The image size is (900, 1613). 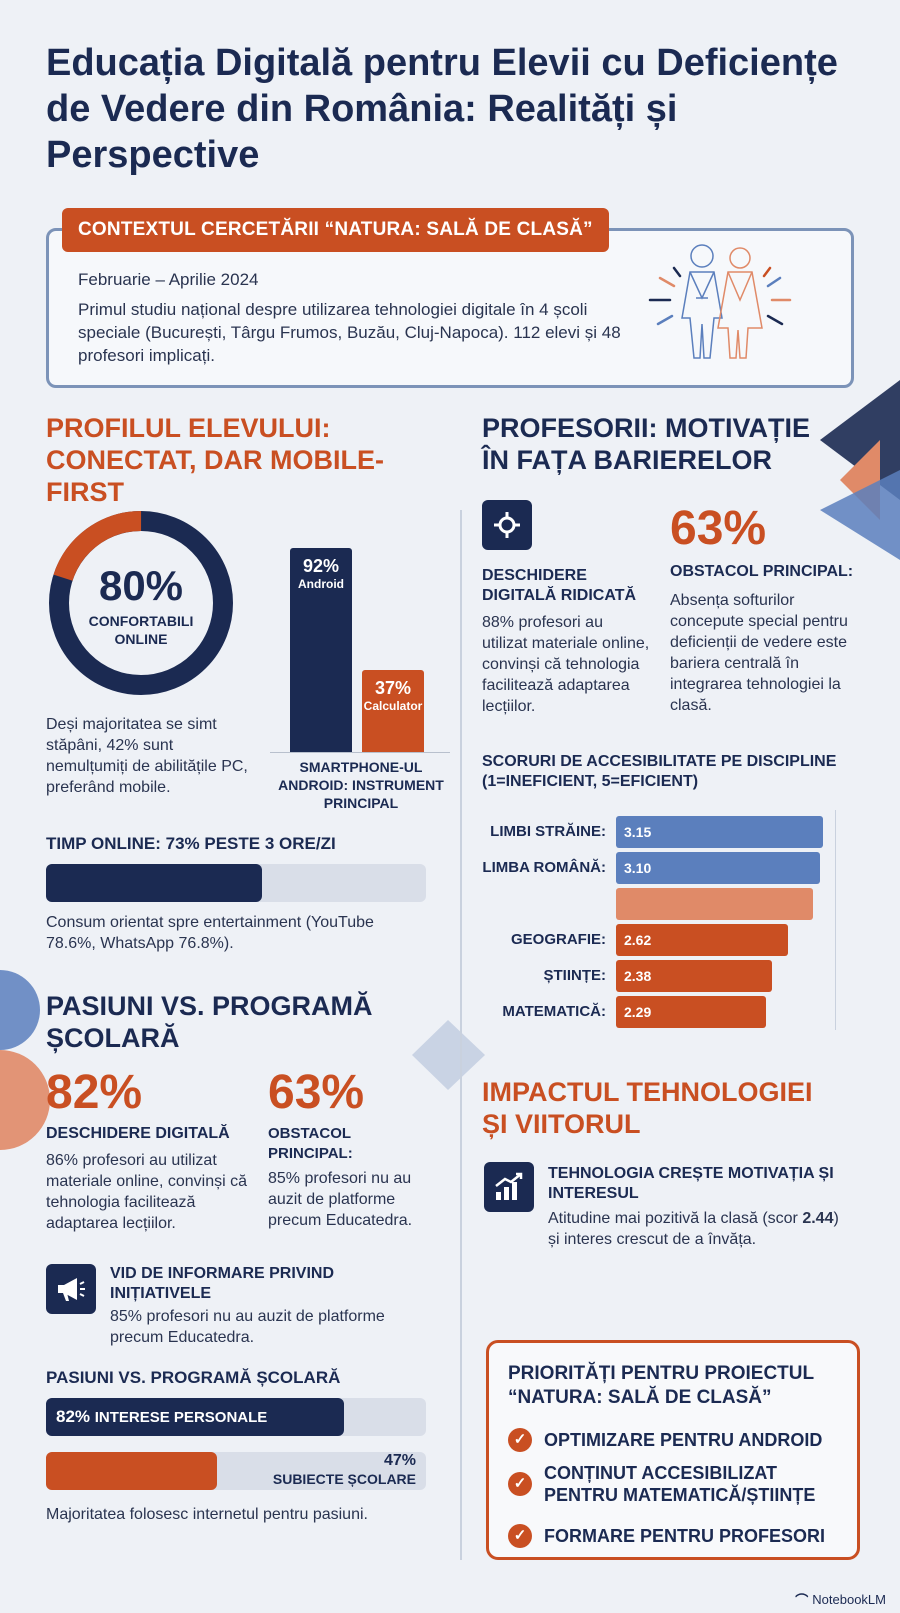 What do you see at coordinates (762, 571) in the screenshot?
I see `obstacle-title: OBSTACOL PRINCIPAL:` at bounding box center [762, 571].